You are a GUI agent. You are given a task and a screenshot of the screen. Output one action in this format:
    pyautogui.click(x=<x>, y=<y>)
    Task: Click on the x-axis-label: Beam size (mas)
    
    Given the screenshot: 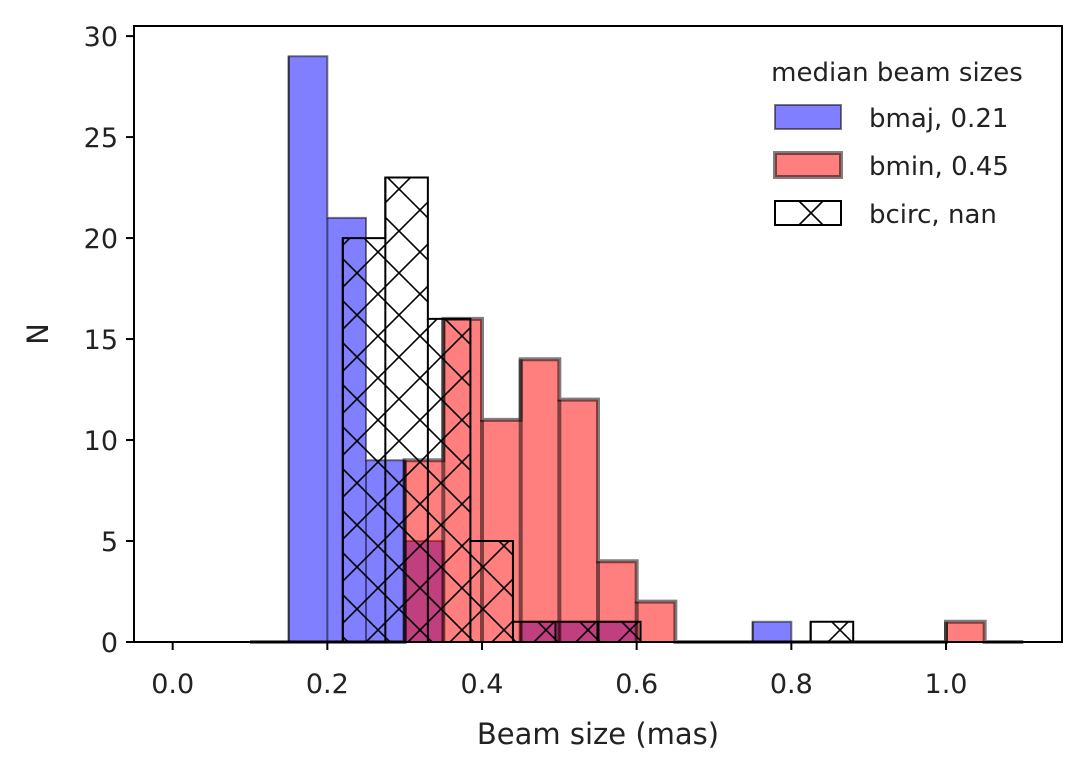 What is the action you would take?
    pyautogui.click(x=598, y=734)
    